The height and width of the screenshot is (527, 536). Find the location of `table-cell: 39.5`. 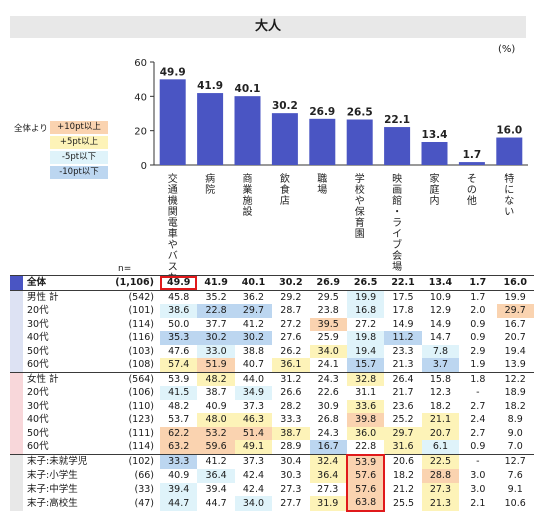

table-cell: 39.5 is located at coordinates (328, 324).